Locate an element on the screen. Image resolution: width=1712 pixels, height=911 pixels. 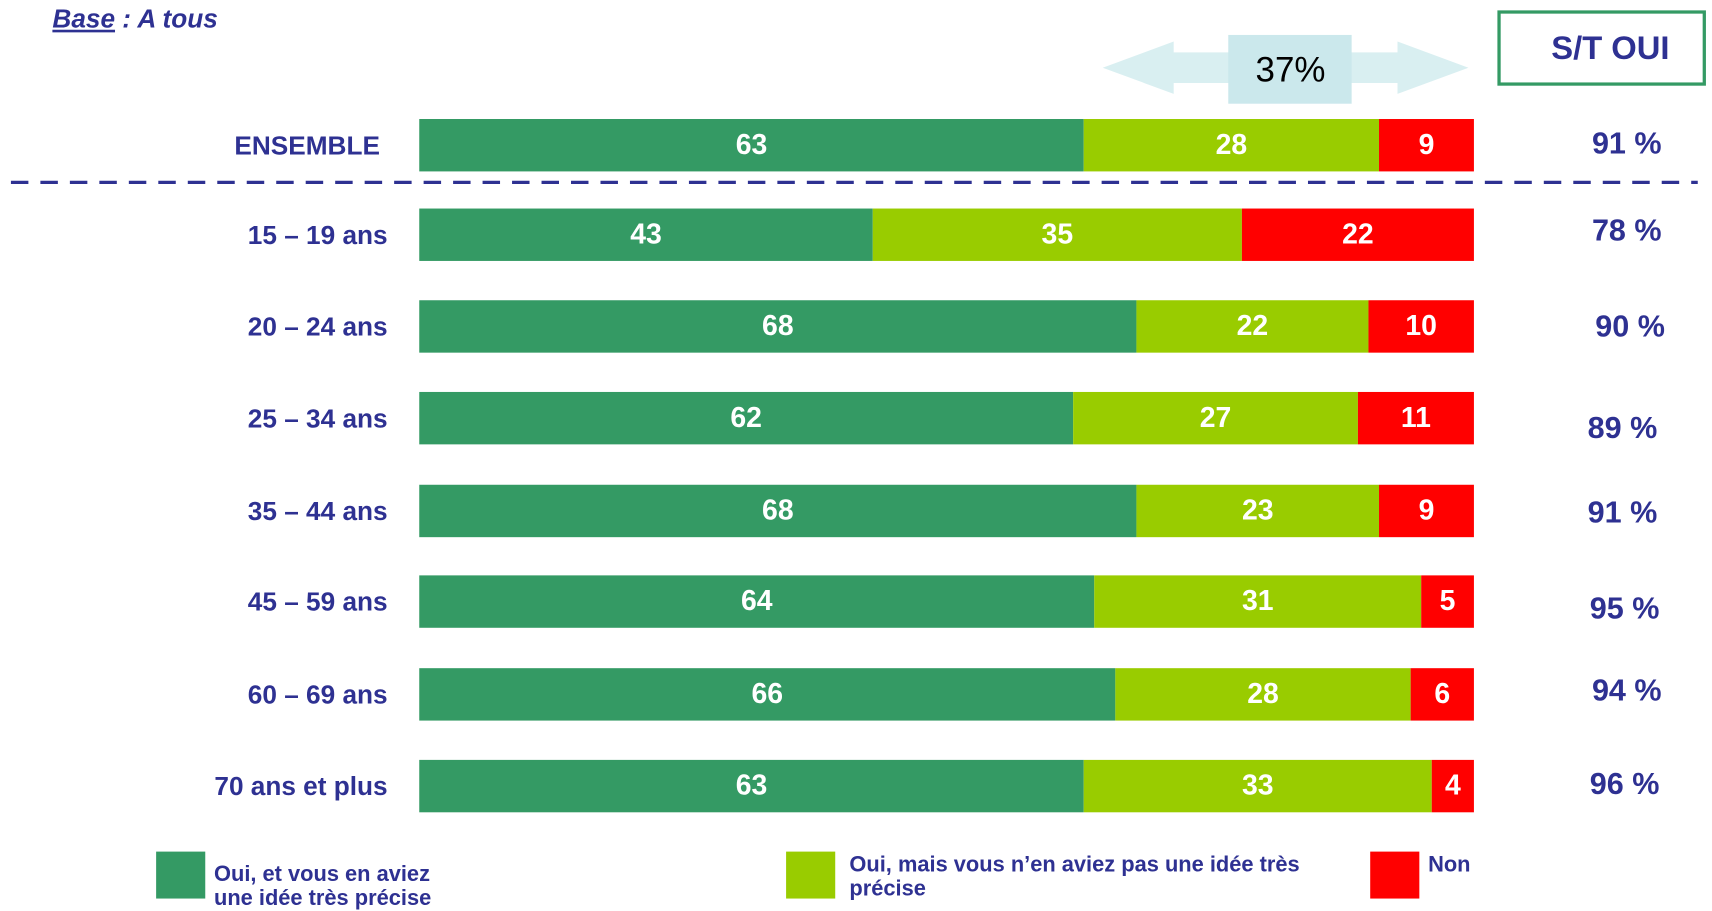
category-label: 15 – 19 ans is located at coordinates (318, 235).